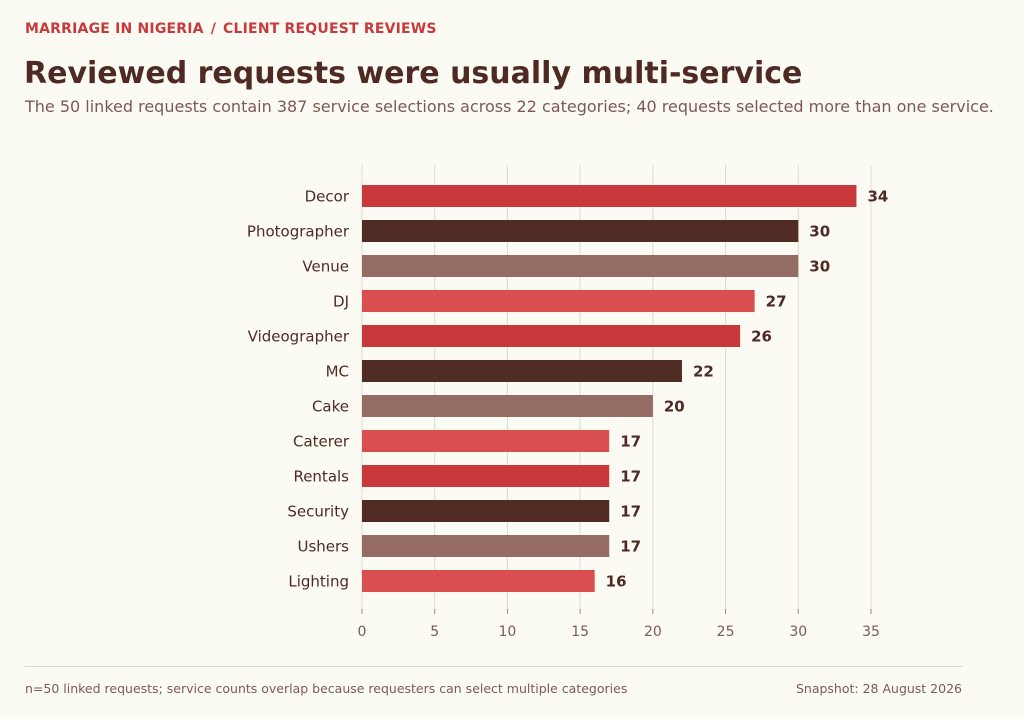 This screenshot has height=719, width=1024. I want to click on value-label: 34, so click(877, 197).